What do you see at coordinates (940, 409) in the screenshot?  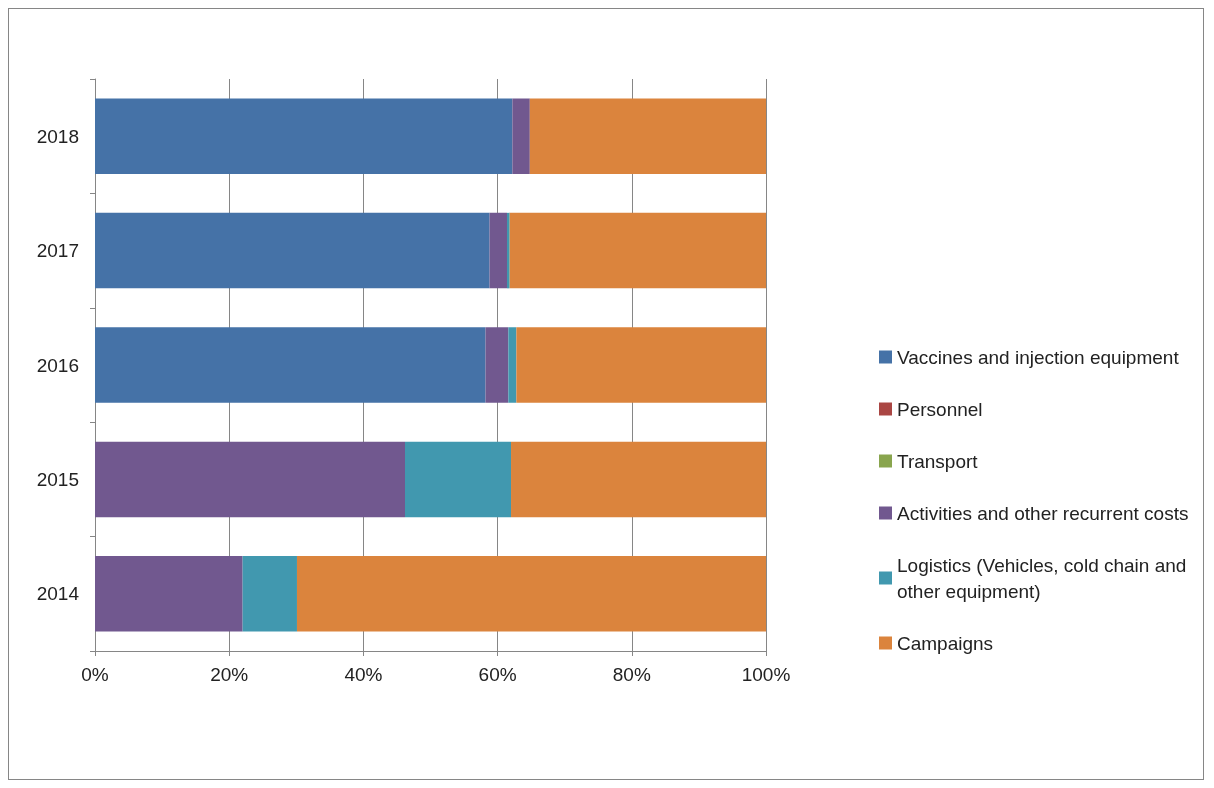 I see `legend-label: Personnel` at bounding box center [940, 409].